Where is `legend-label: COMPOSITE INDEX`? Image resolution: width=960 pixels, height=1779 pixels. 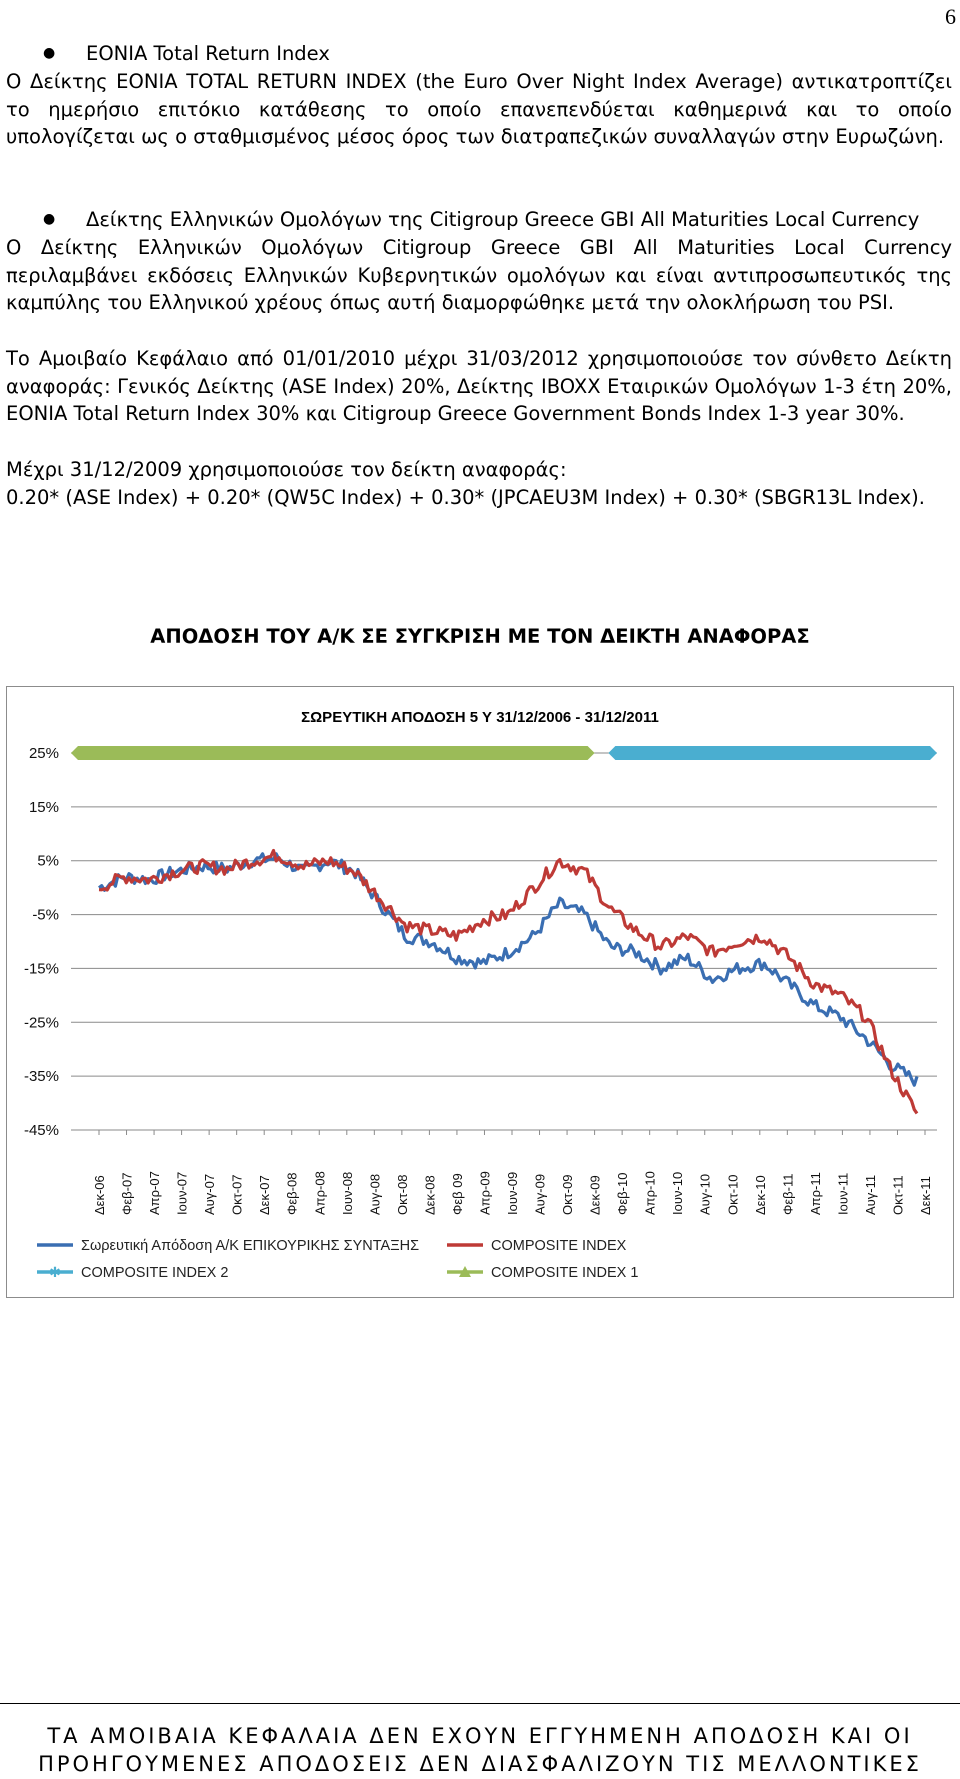
legend-label: COMPOSITE INDEX is located at coordinates (559, 1246).